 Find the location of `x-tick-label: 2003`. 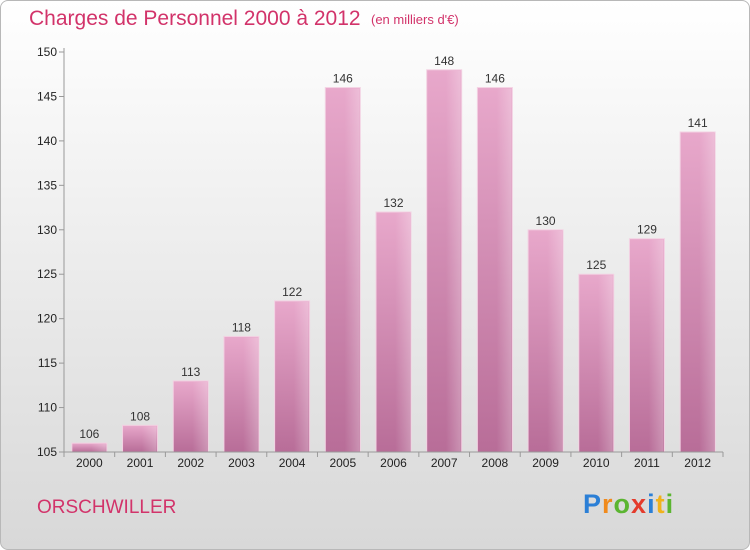

x-tick-label: 2003 is located at coordinates (241, 463).